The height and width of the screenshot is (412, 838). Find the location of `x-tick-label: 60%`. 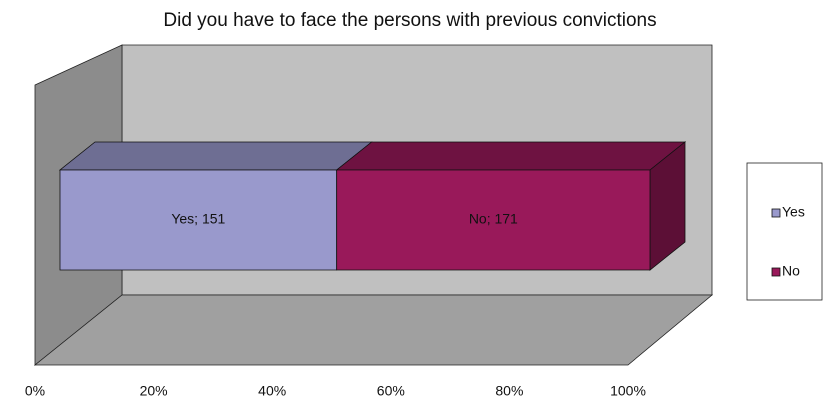

x-tick-label: 60% is located at coordinates (391, 391).